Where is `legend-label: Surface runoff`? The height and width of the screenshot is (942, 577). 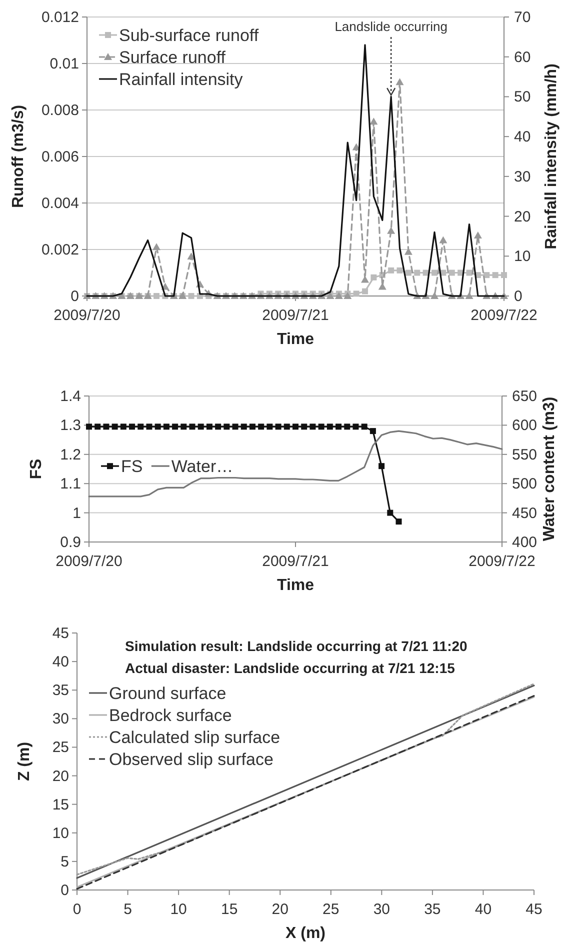 legend-label: Surface runoff is located at coordinates (172, 57).